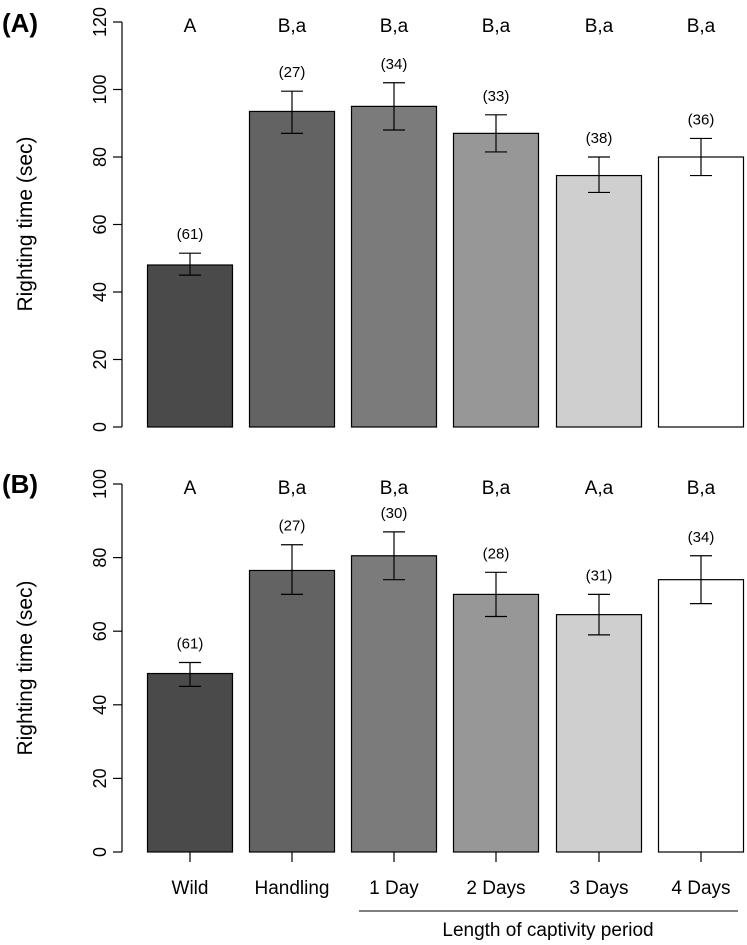 The width and height of the screenshot is (747, 945). Describe the element at coordinates (599, 138) in the screenshot. I see `sample-size-label: (38)` at that location.